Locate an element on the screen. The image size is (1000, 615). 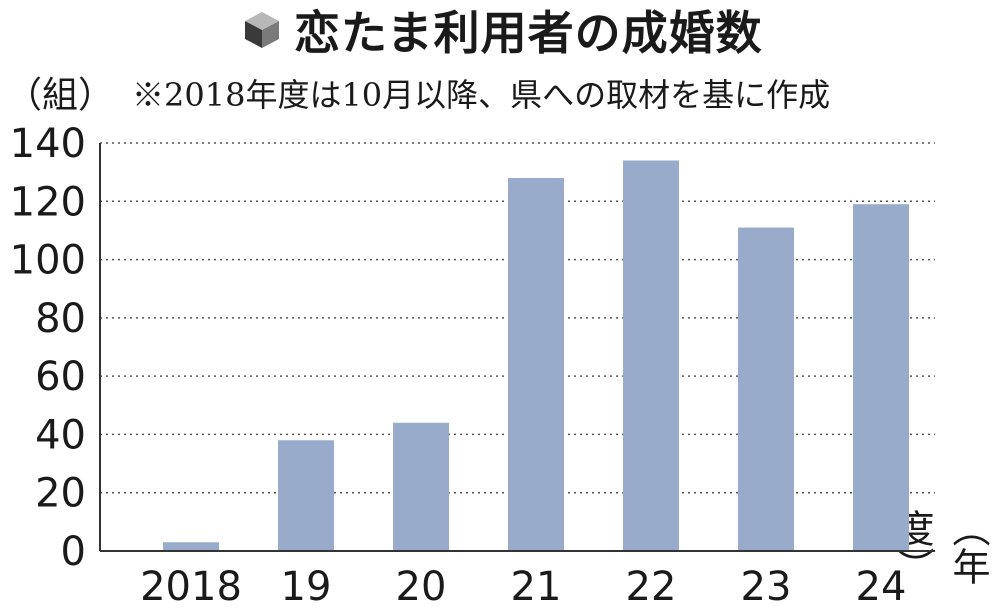
x-tick-label: 19 is located at coordinates (306, 587).